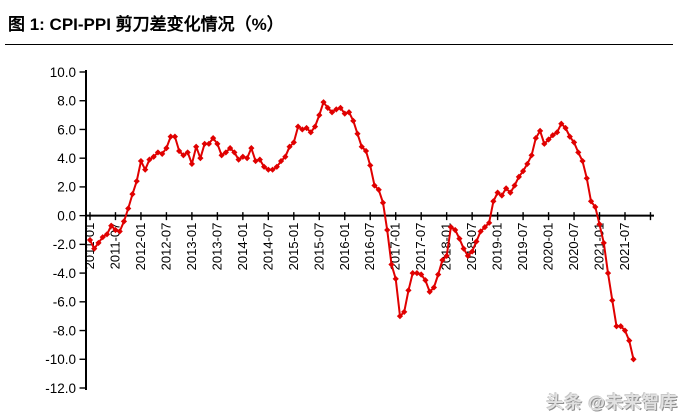 This screenshot has width=686, height=417. I want to click on x-tick-label: 2019-01, so click(497, 247).